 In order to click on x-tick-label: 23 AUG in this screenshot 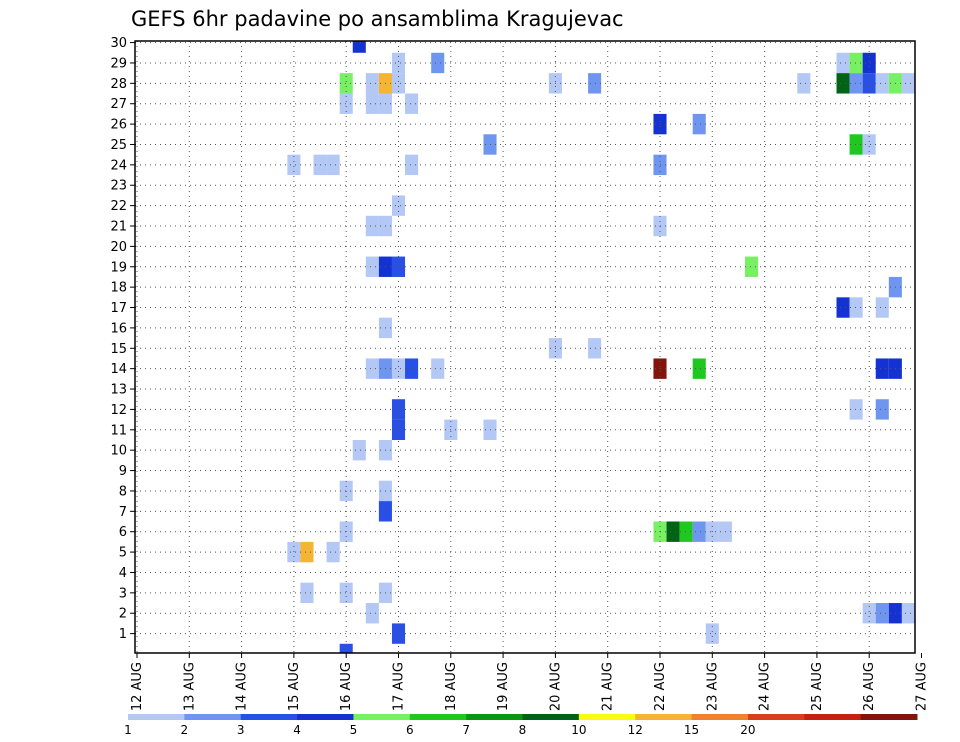, I will do `click(712, 686)`.